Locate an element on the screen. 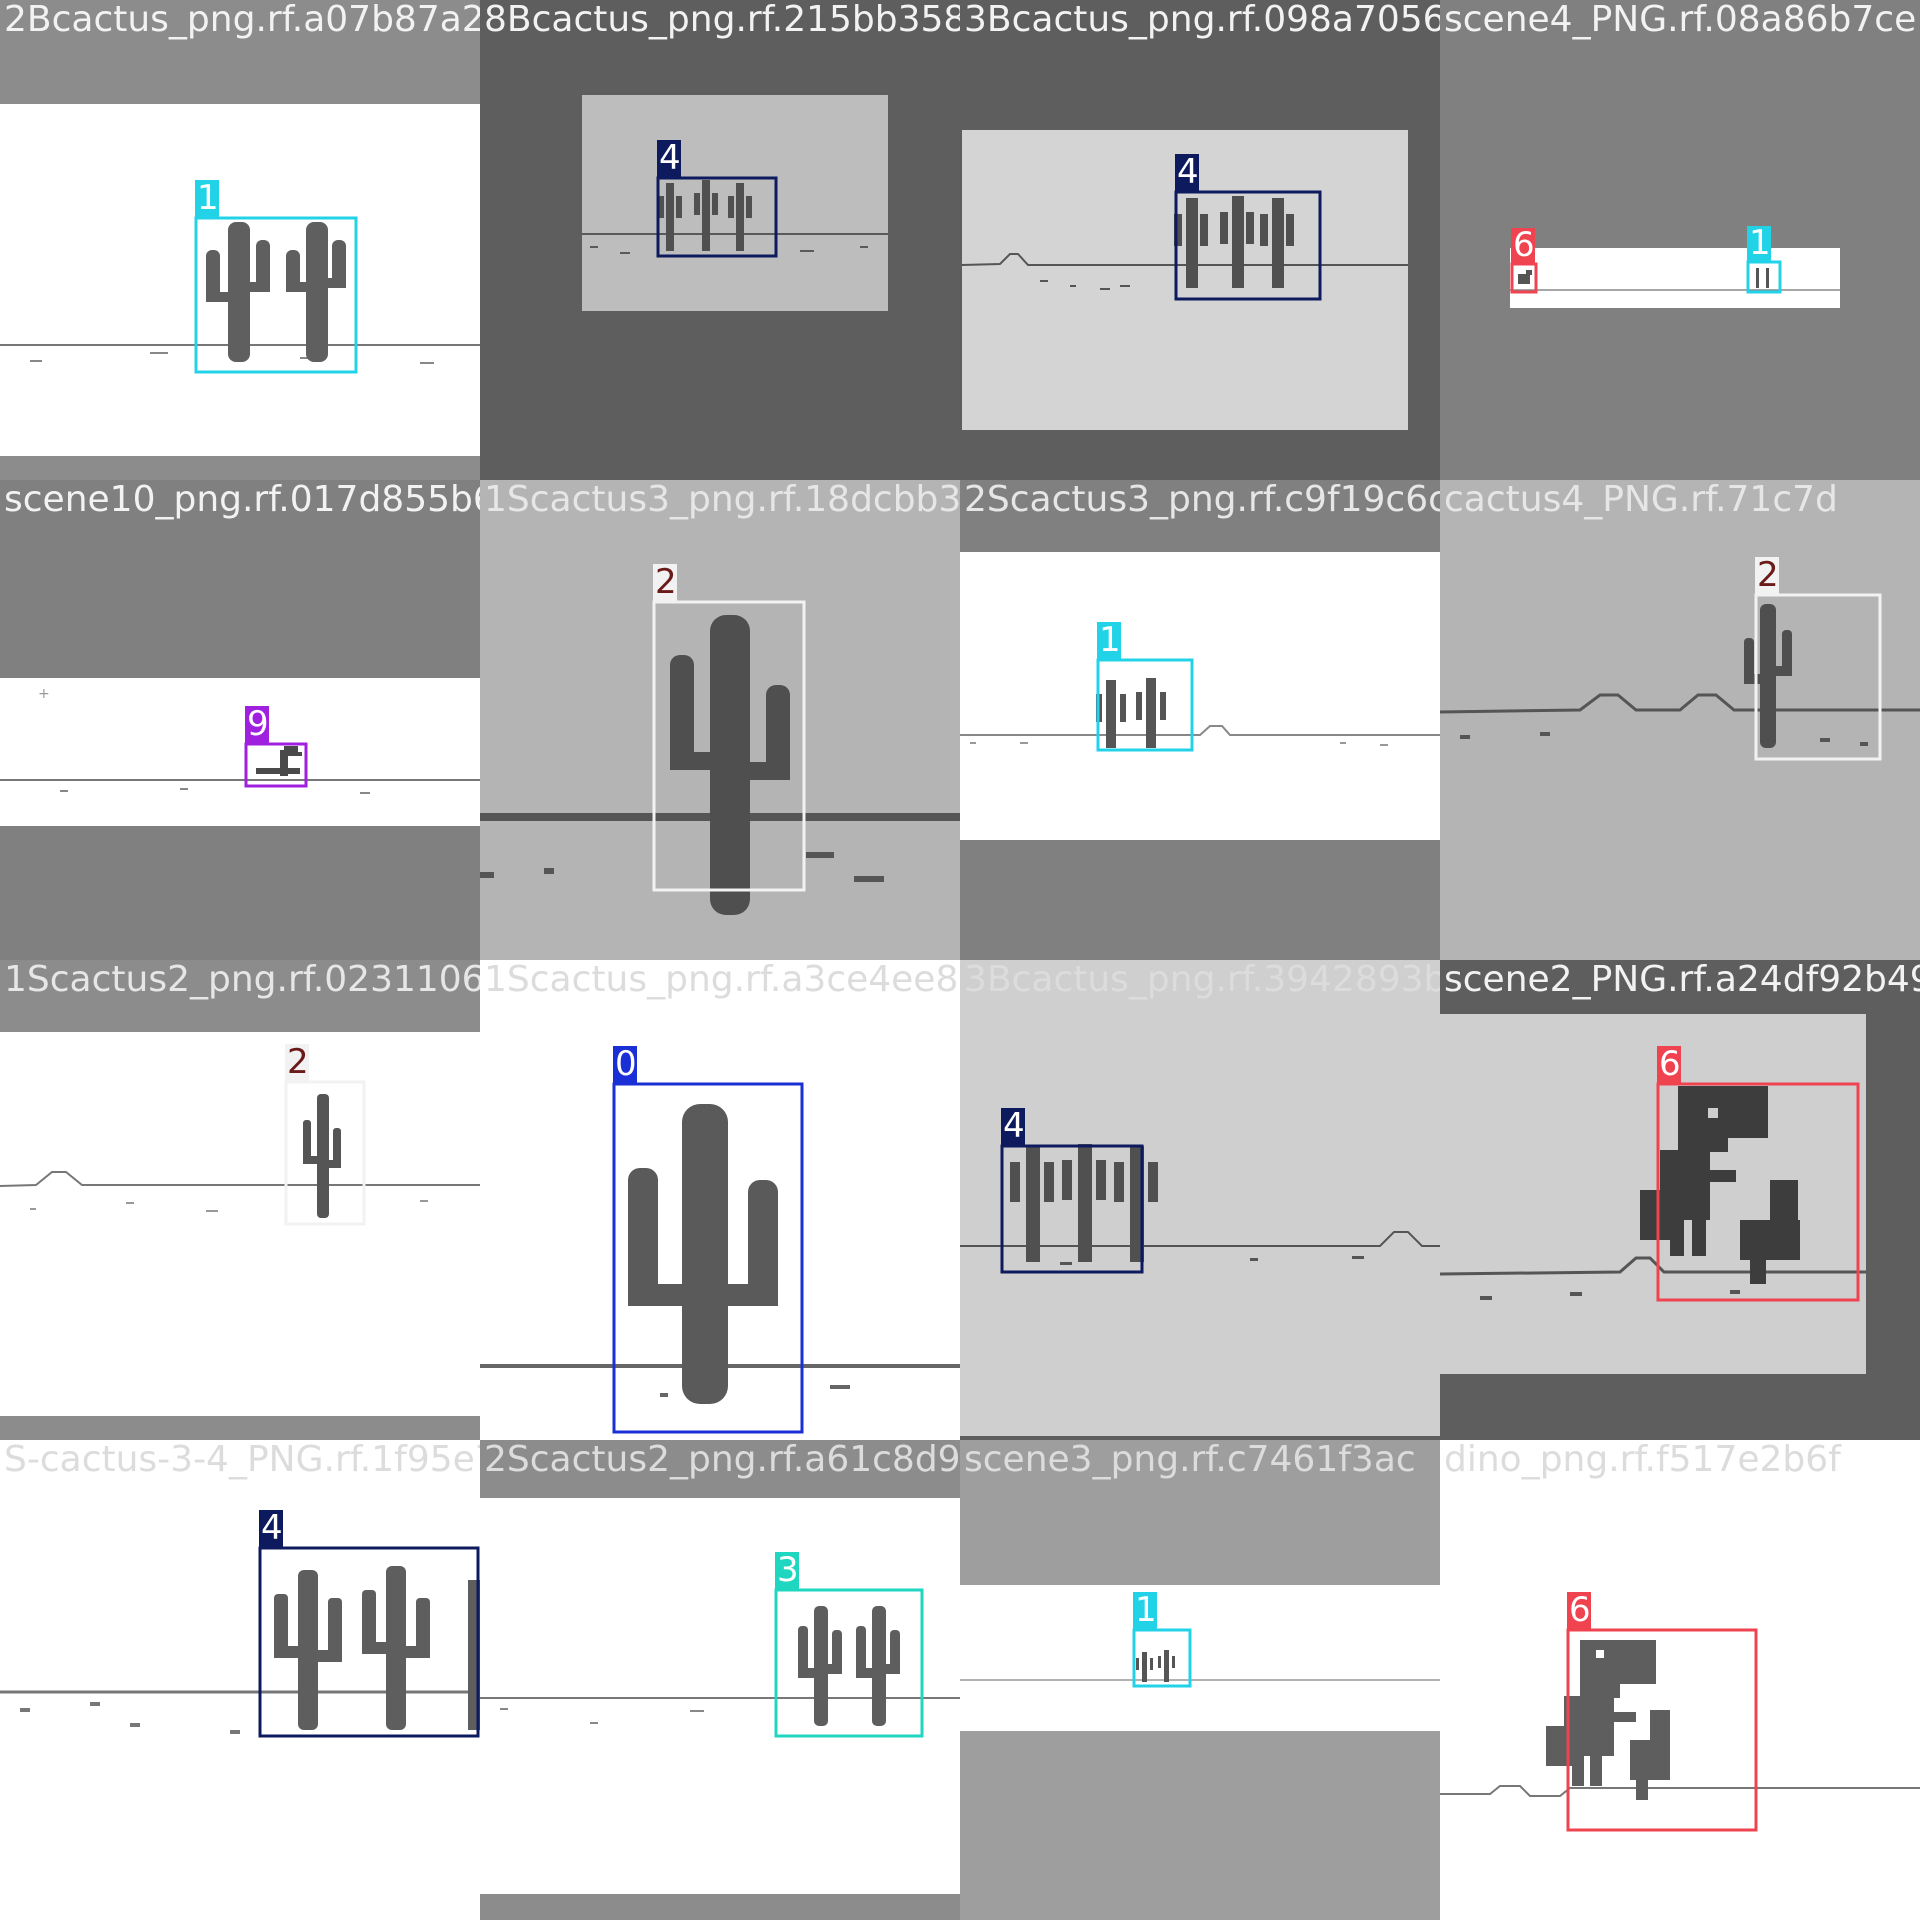 This screenshot has height=1920, width=1920. class-label: 9 is located at coordinates (258, 724).